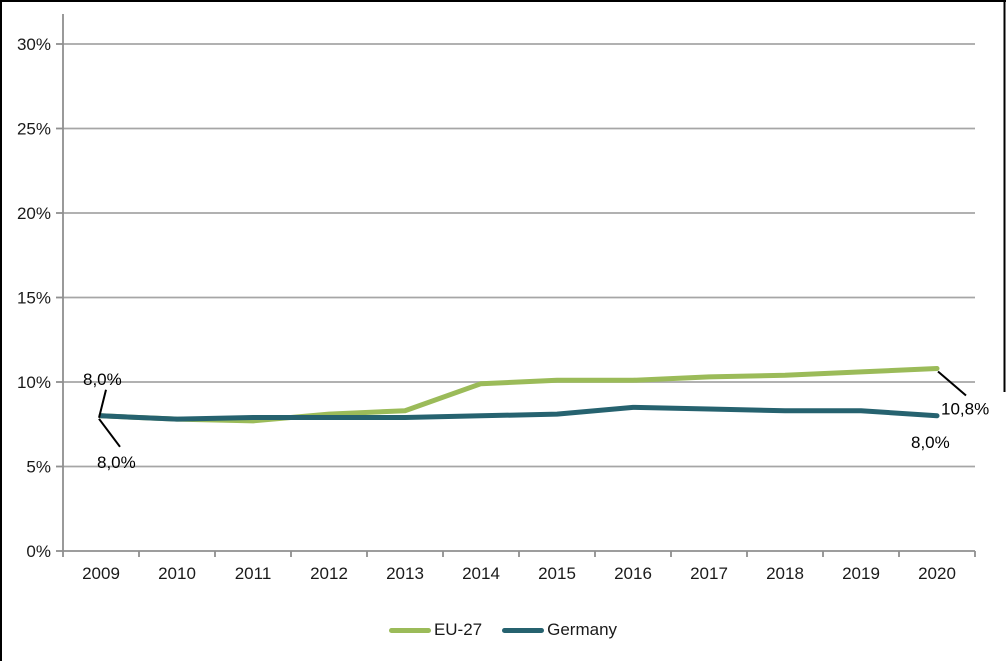 The height and width of the screenshot is (661, 1006). I want to click on x-axis-label: 2013, so click(405, 573).